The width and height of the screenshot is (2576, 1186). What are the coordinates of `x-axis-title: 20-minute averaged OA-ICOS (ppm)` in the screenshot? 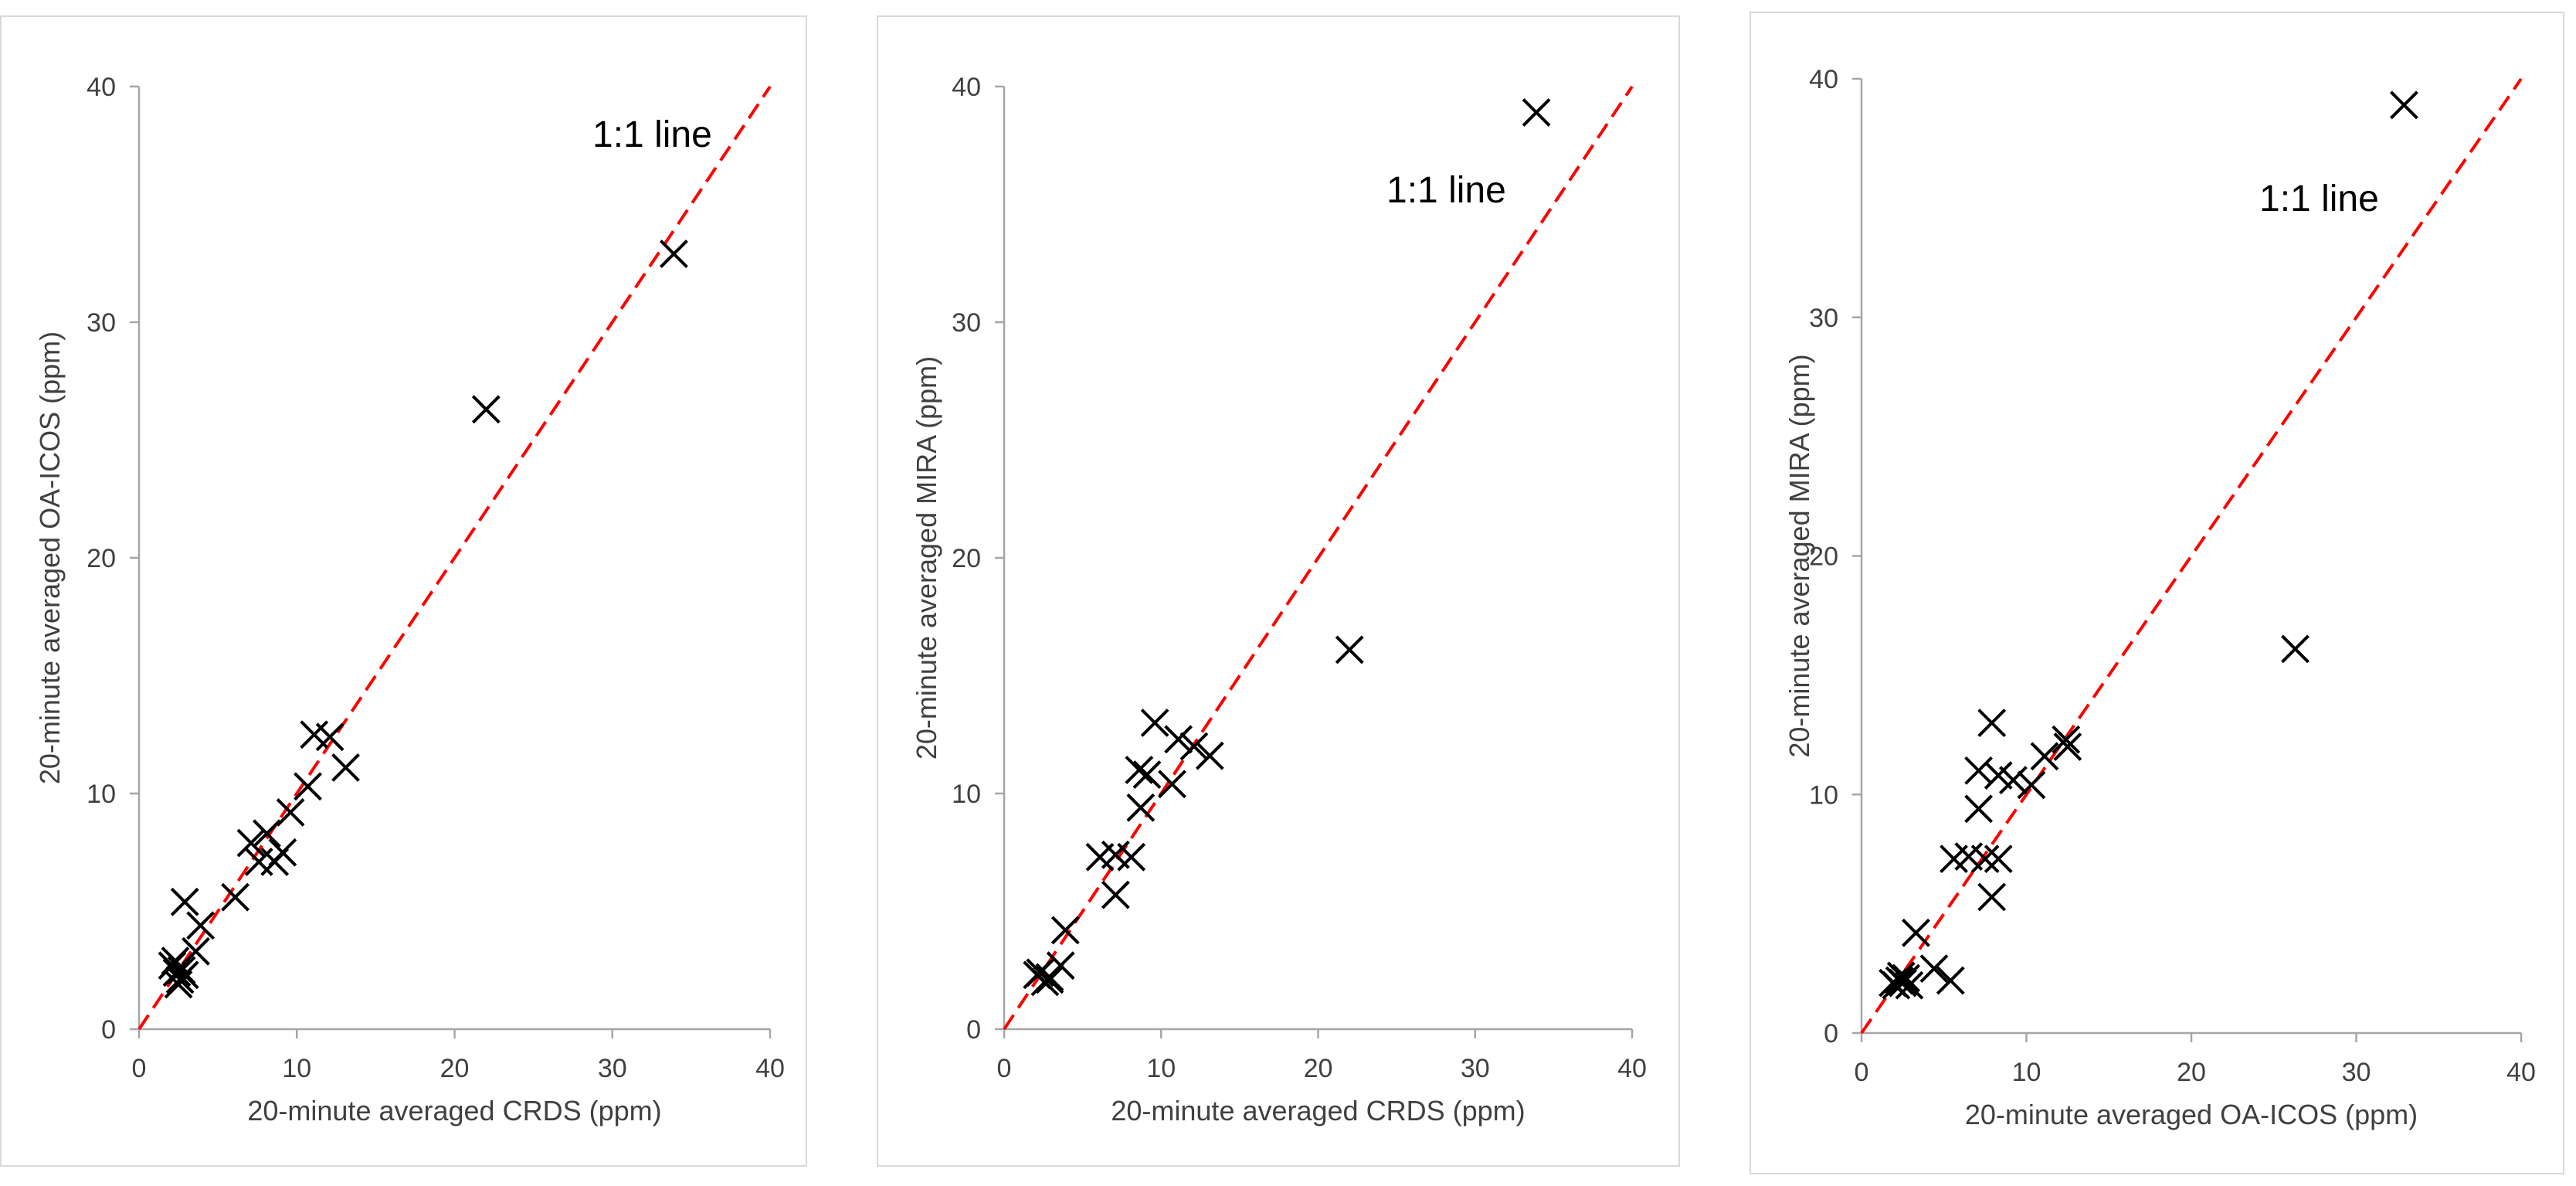 It's located at (2191, 1115).